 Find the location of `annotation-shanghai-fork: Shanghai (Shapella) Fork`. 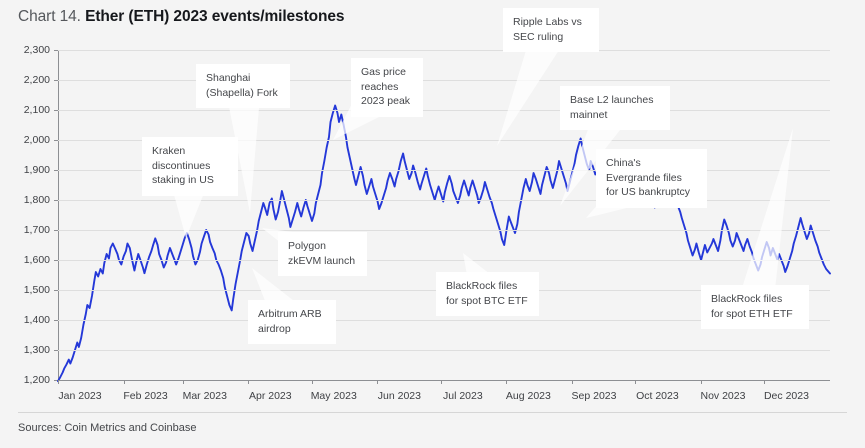

annotation-shanghai-fork: Shanghai (Shapella) Fork is located at coordinates (243, 86).